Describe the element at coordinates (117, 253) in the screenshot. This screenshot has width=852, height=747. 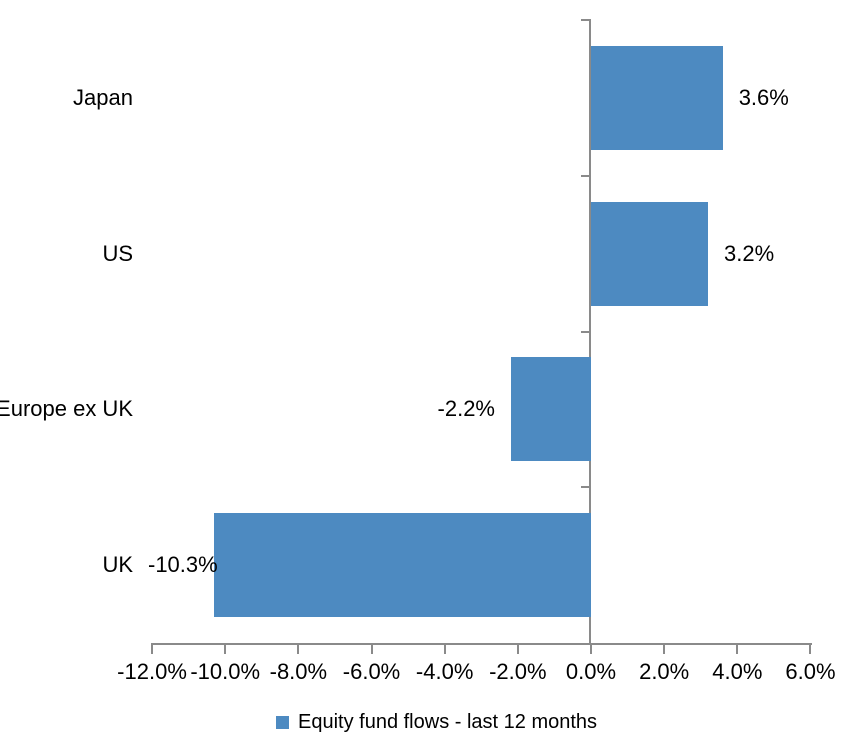
I see `category-label-us: US` at that location.